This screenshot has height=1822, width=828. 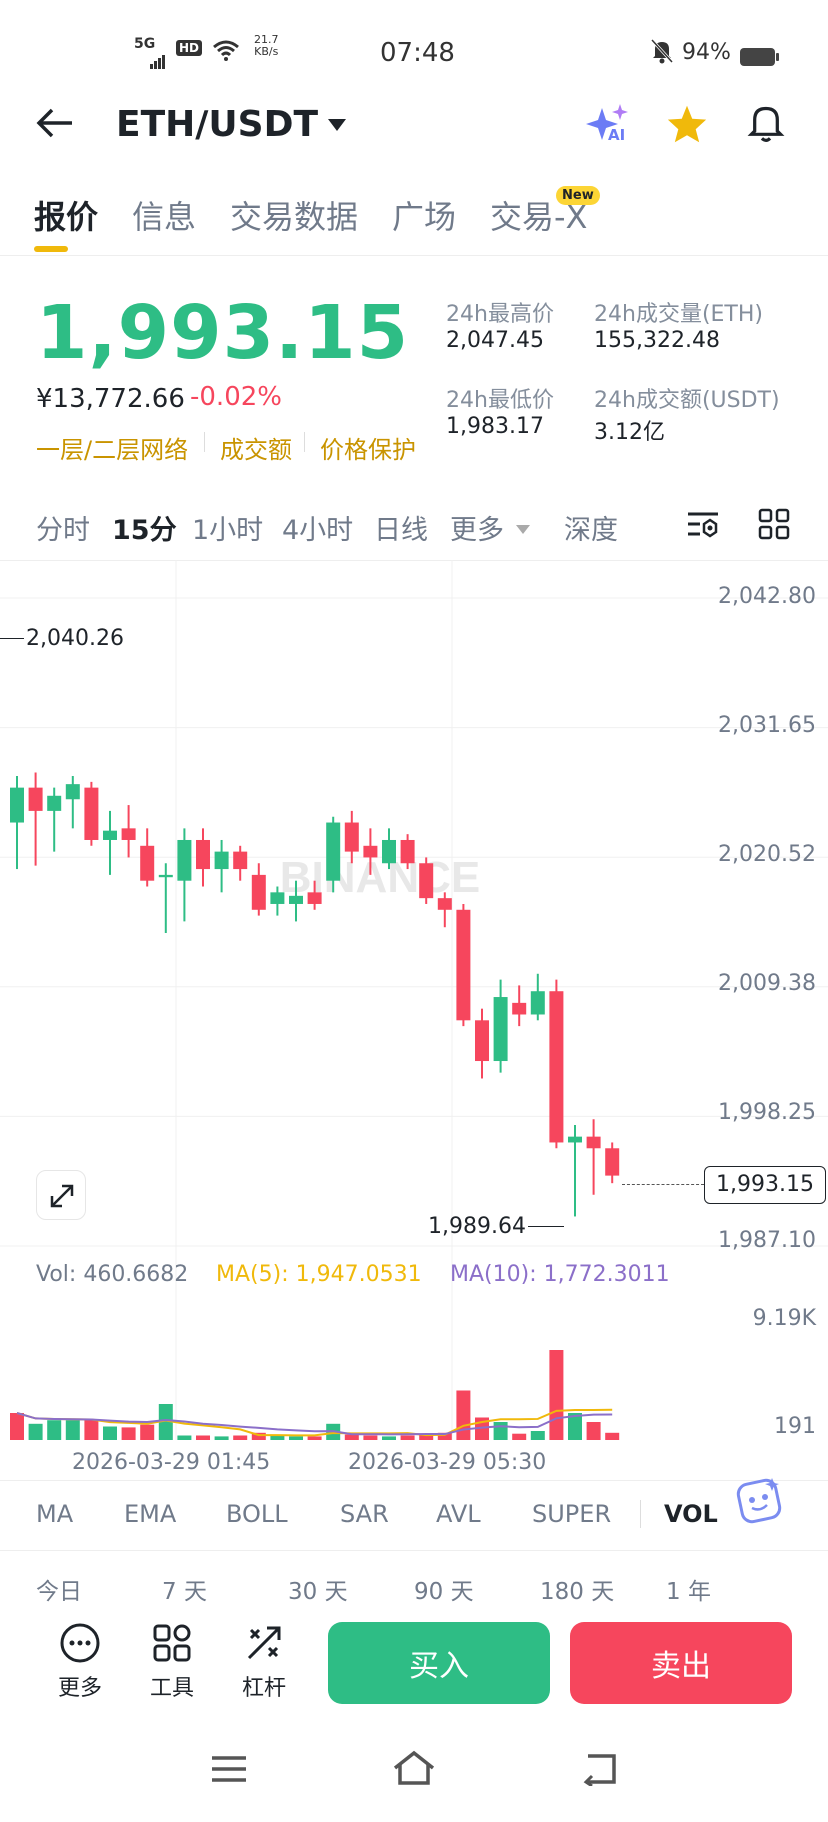 I want to click on tag-price-protection: 价格保护, so click(x=368, y=450).